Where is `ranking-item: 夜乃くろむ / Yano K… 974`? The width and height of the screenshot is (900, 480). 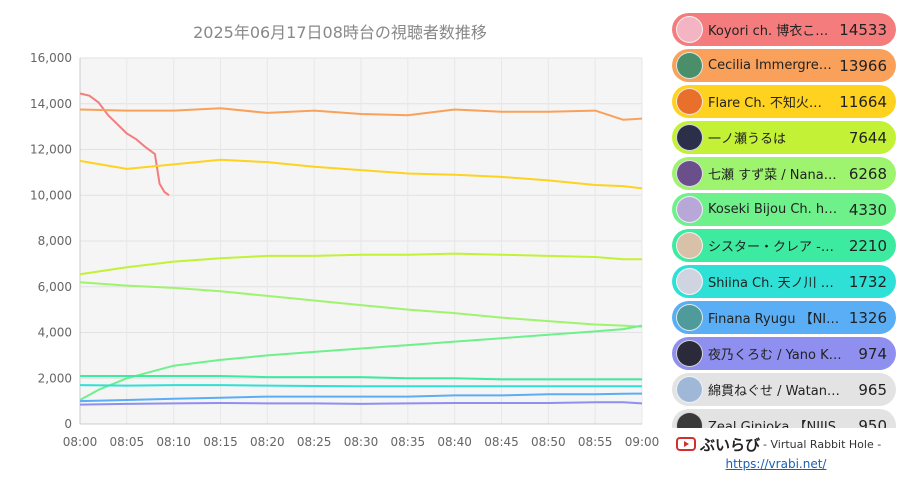
ranking-item: 夜乃くろむ / Yano K… 974 is located at coordinates (784, 353).